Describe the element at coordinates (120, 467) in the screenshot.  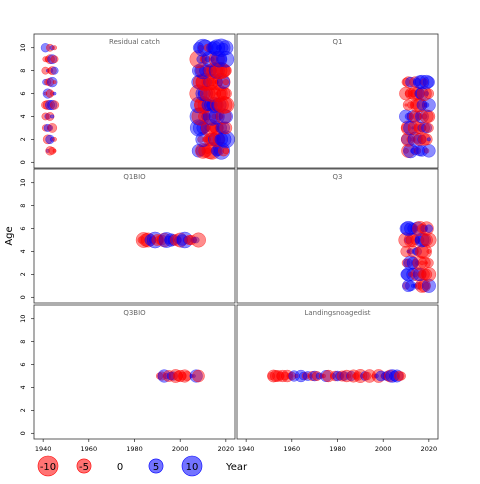
I see `legend-label: 0` at that location.